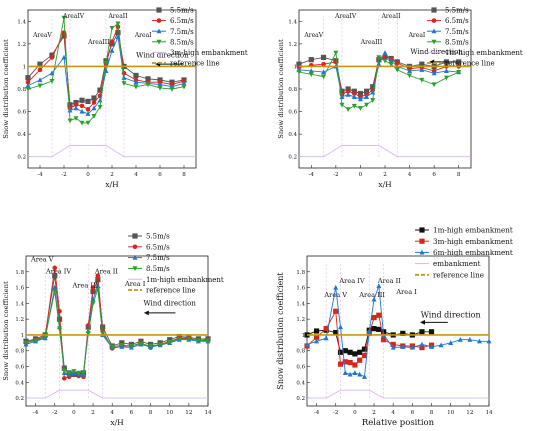  Describe the element at coordinates (355, 413) in the screenshot. I see `x-tick-label: 0` at that location.